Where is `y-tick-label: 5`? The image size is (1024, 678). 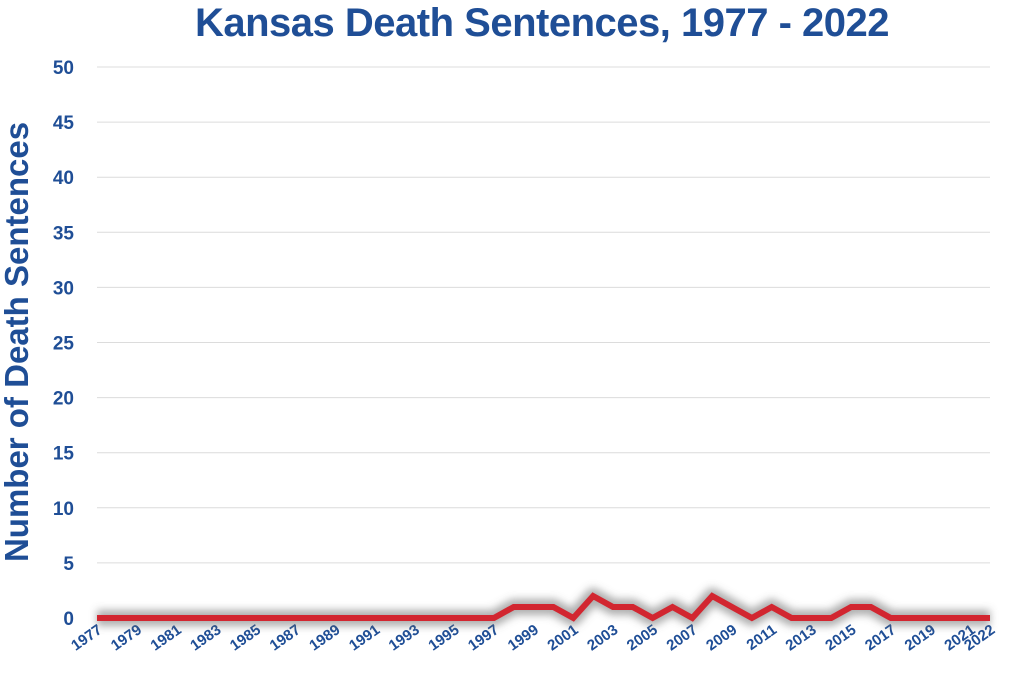
y-tick-label: 5 is located at coordinates (68, 564).